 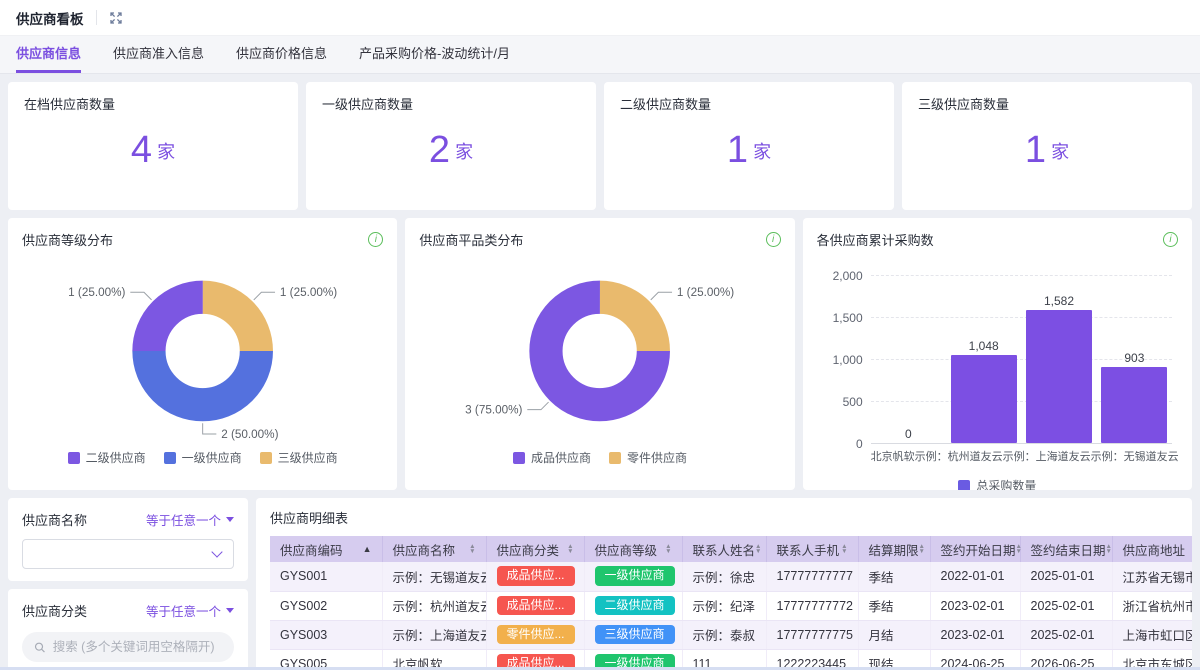 What do you see at coordinates (600, 351) in the screenshot?
I see `pie-slice-成品供应商` at bounding box center [600, 351].